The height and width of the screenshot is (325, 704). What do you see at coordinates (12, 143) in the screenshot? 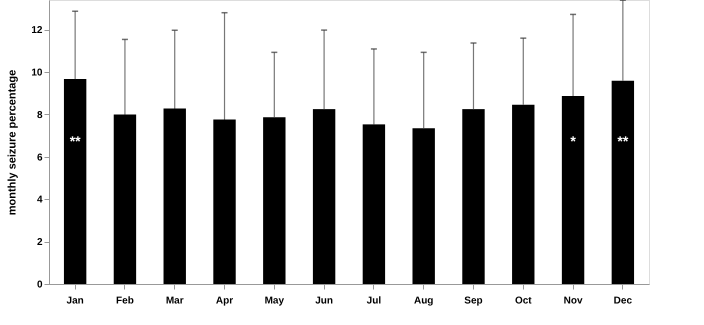
I see `y-axis-title: monthly seizure percentage` at bounding box center [12, 143].